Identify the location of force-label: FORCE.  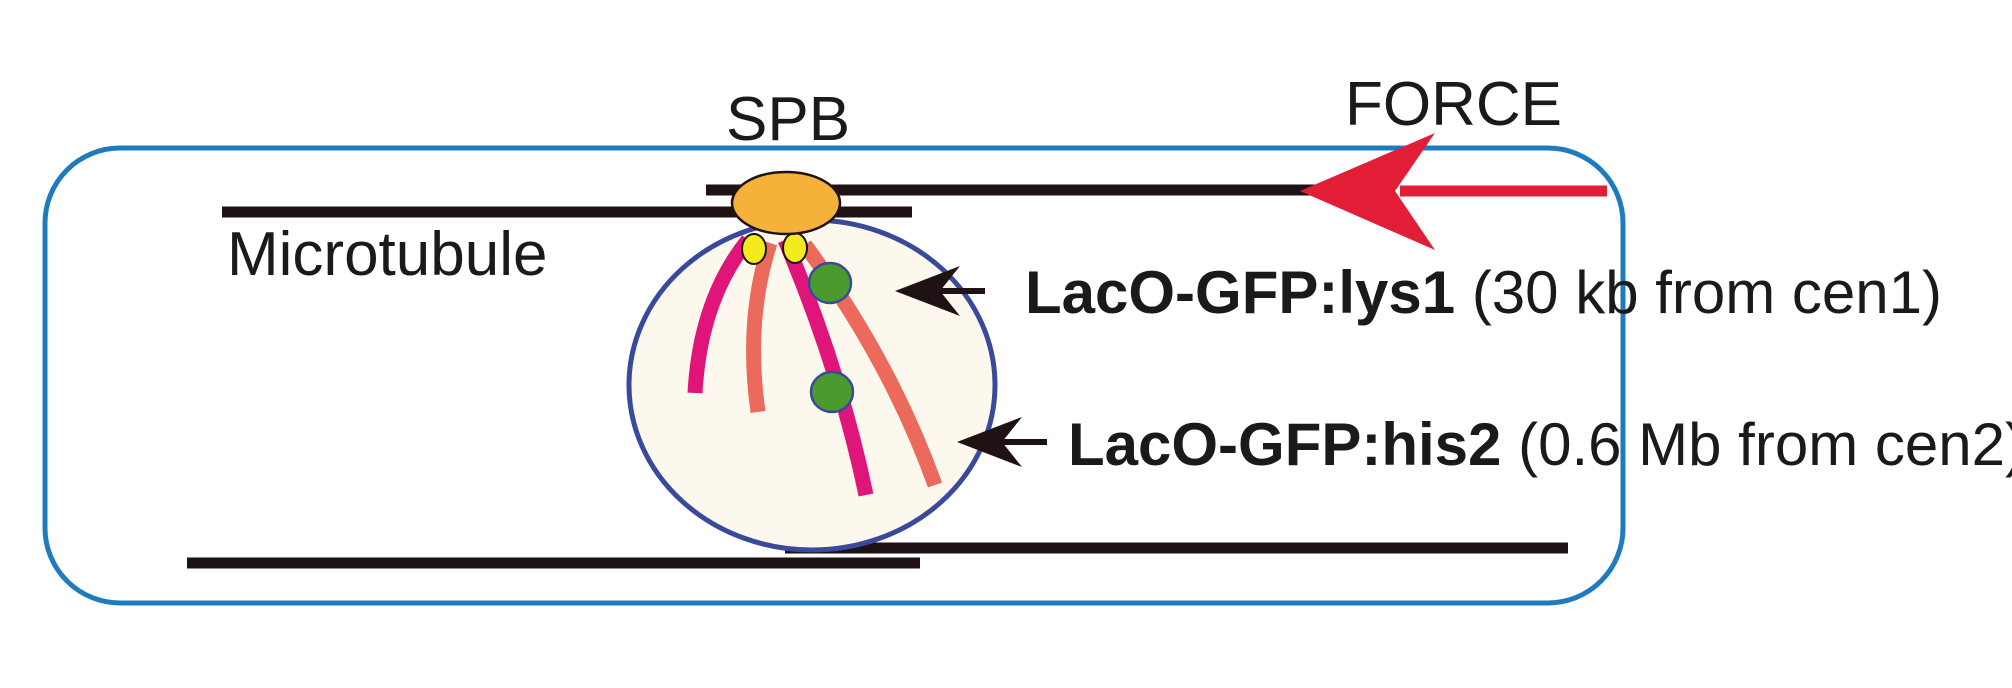
(1453, 104).